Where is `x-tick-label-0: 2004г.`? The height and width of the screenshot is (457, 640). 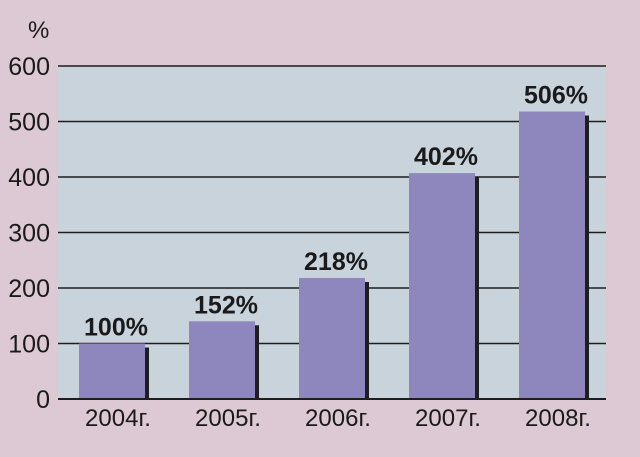 x-tick-label-0: 2004г. is located at coordinates (118, 418).